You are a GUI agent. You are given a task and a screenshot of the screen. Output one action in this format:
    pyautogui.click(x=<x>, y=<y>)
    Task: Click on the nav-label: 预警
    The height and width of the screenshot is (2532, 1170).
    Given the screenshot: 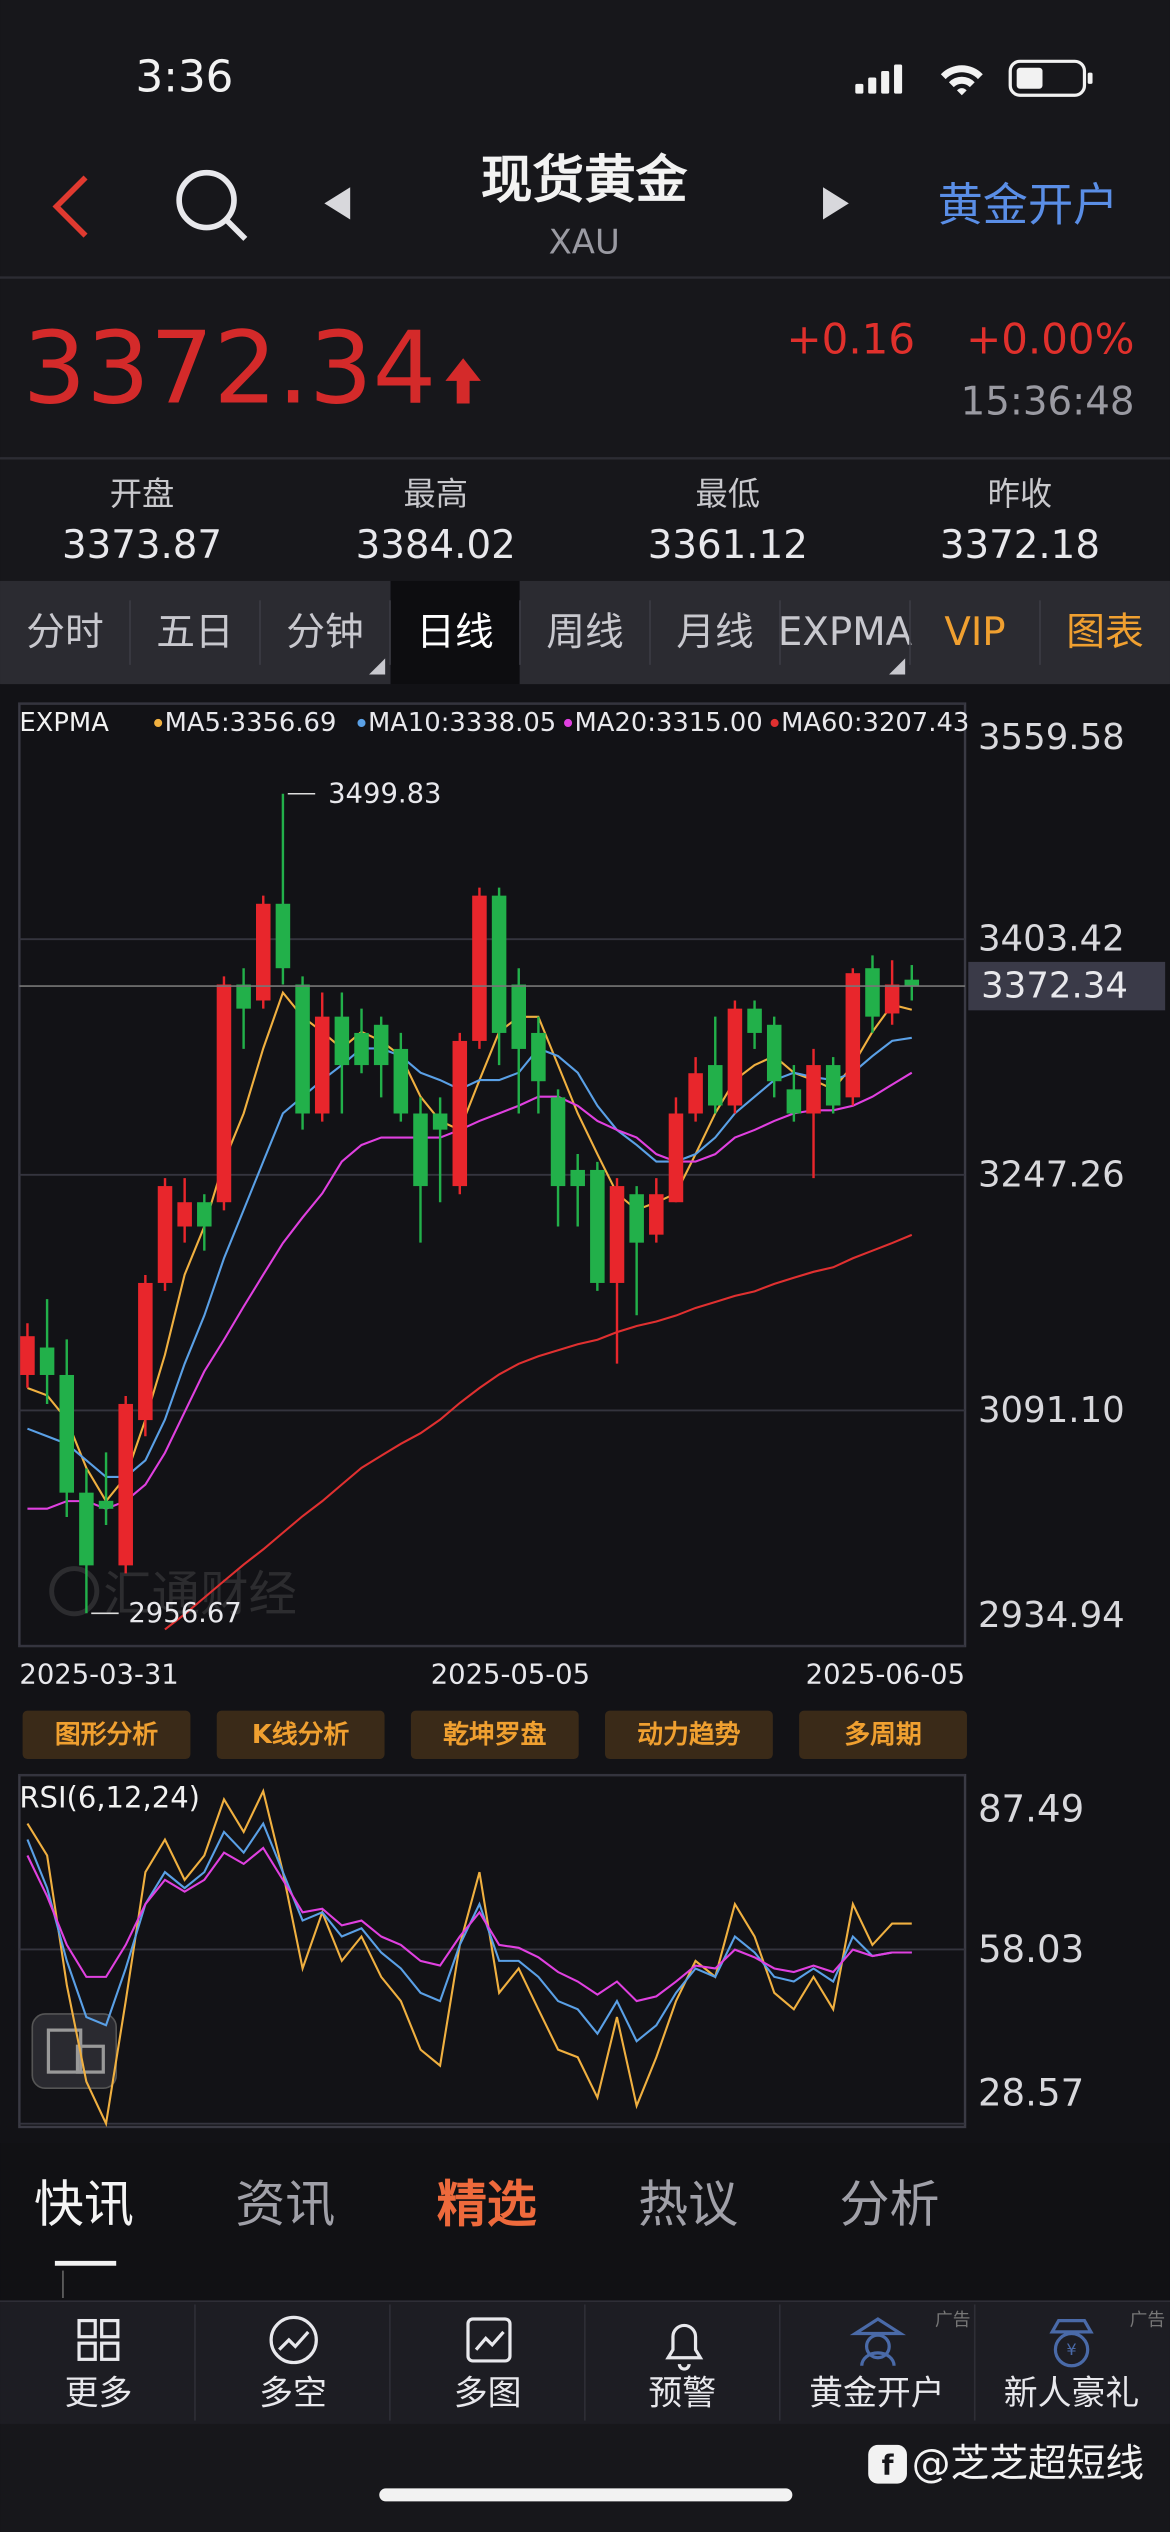 What is the action you would take?
    pyautogui.click(x=682, y=2393)
    